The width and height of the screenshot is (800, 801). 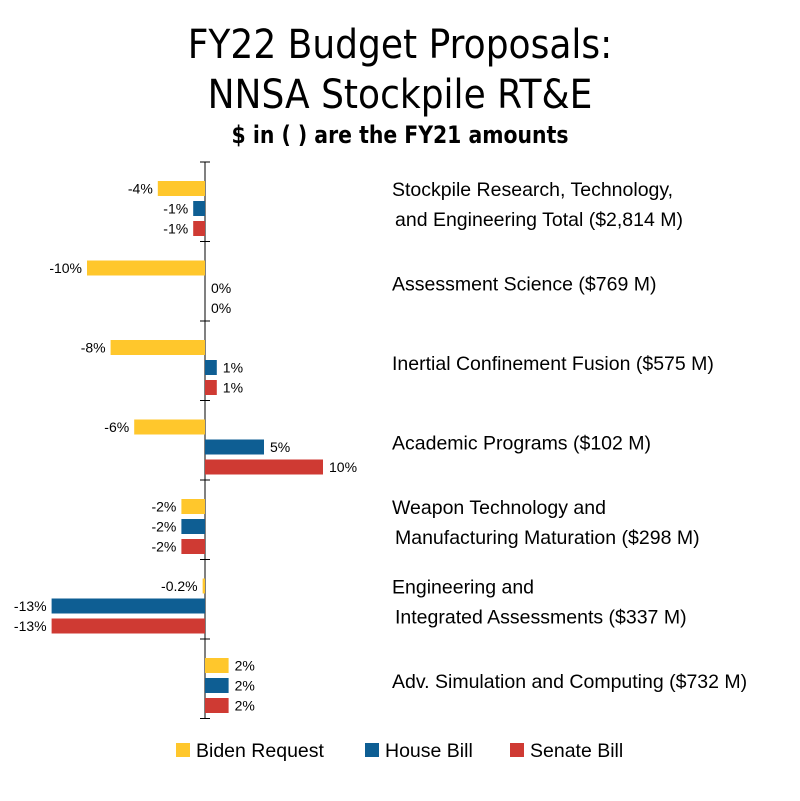 I want to click on bar-value-label: -10%, so click(x=65, y=268).